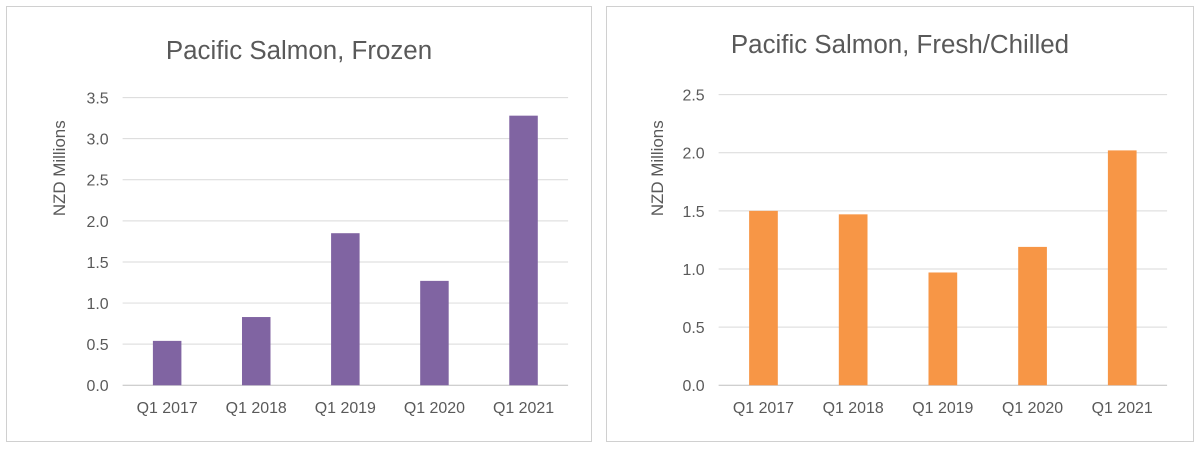  What do you see at coordinates (97, 140) in the screenshot?
I see `y-tick-label: 3.0` at bounding box center [97, 140].